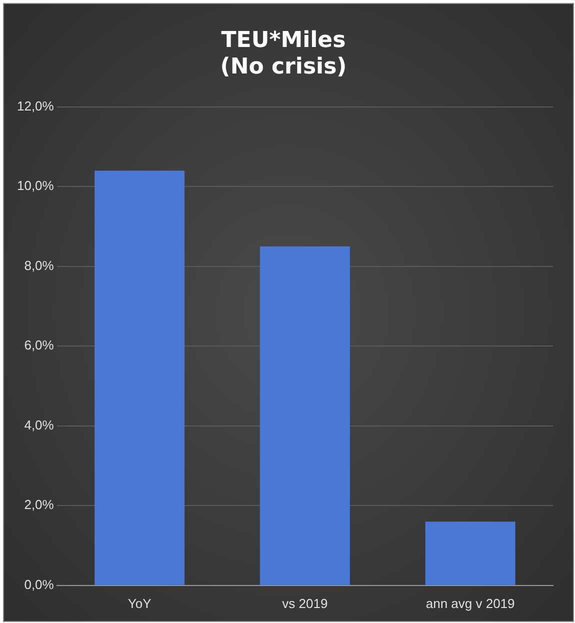 The width and height of the screenshot is (575, 623). I want to click on y-tick-label: 6,0%, so click(39, 345).